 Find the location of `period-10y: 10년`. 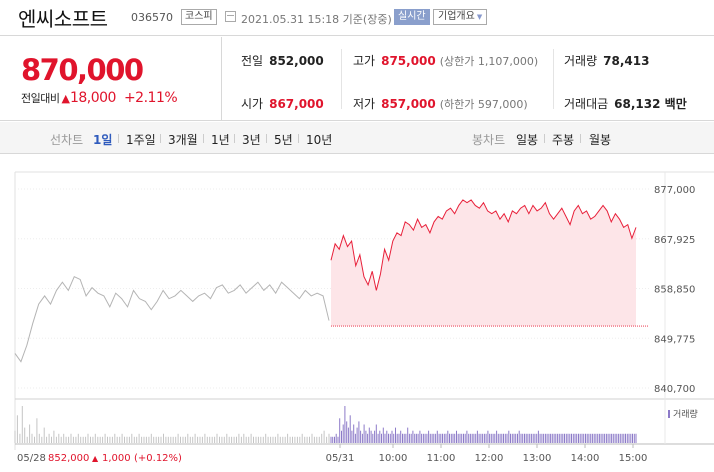

period-10y: 10년 is located at coordinates (319, 140).